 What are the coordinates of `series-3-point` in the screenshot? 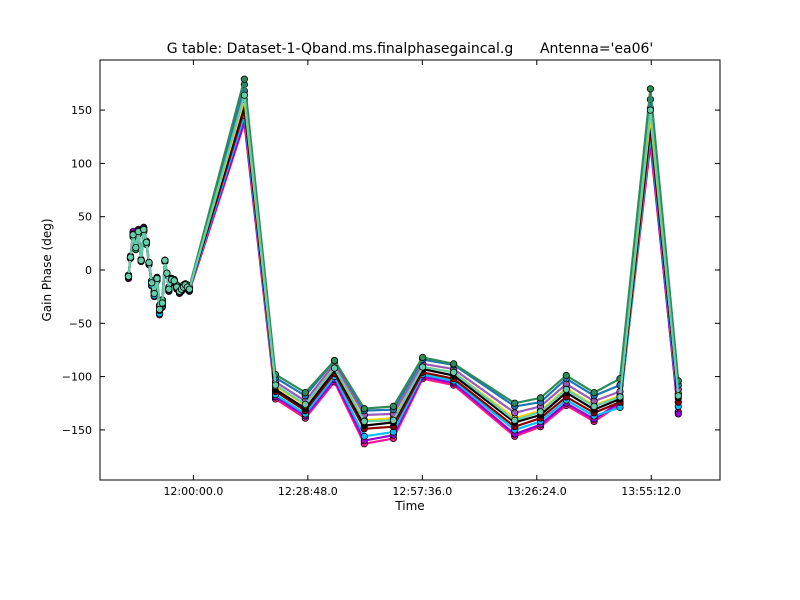 It's located at (364, 436).